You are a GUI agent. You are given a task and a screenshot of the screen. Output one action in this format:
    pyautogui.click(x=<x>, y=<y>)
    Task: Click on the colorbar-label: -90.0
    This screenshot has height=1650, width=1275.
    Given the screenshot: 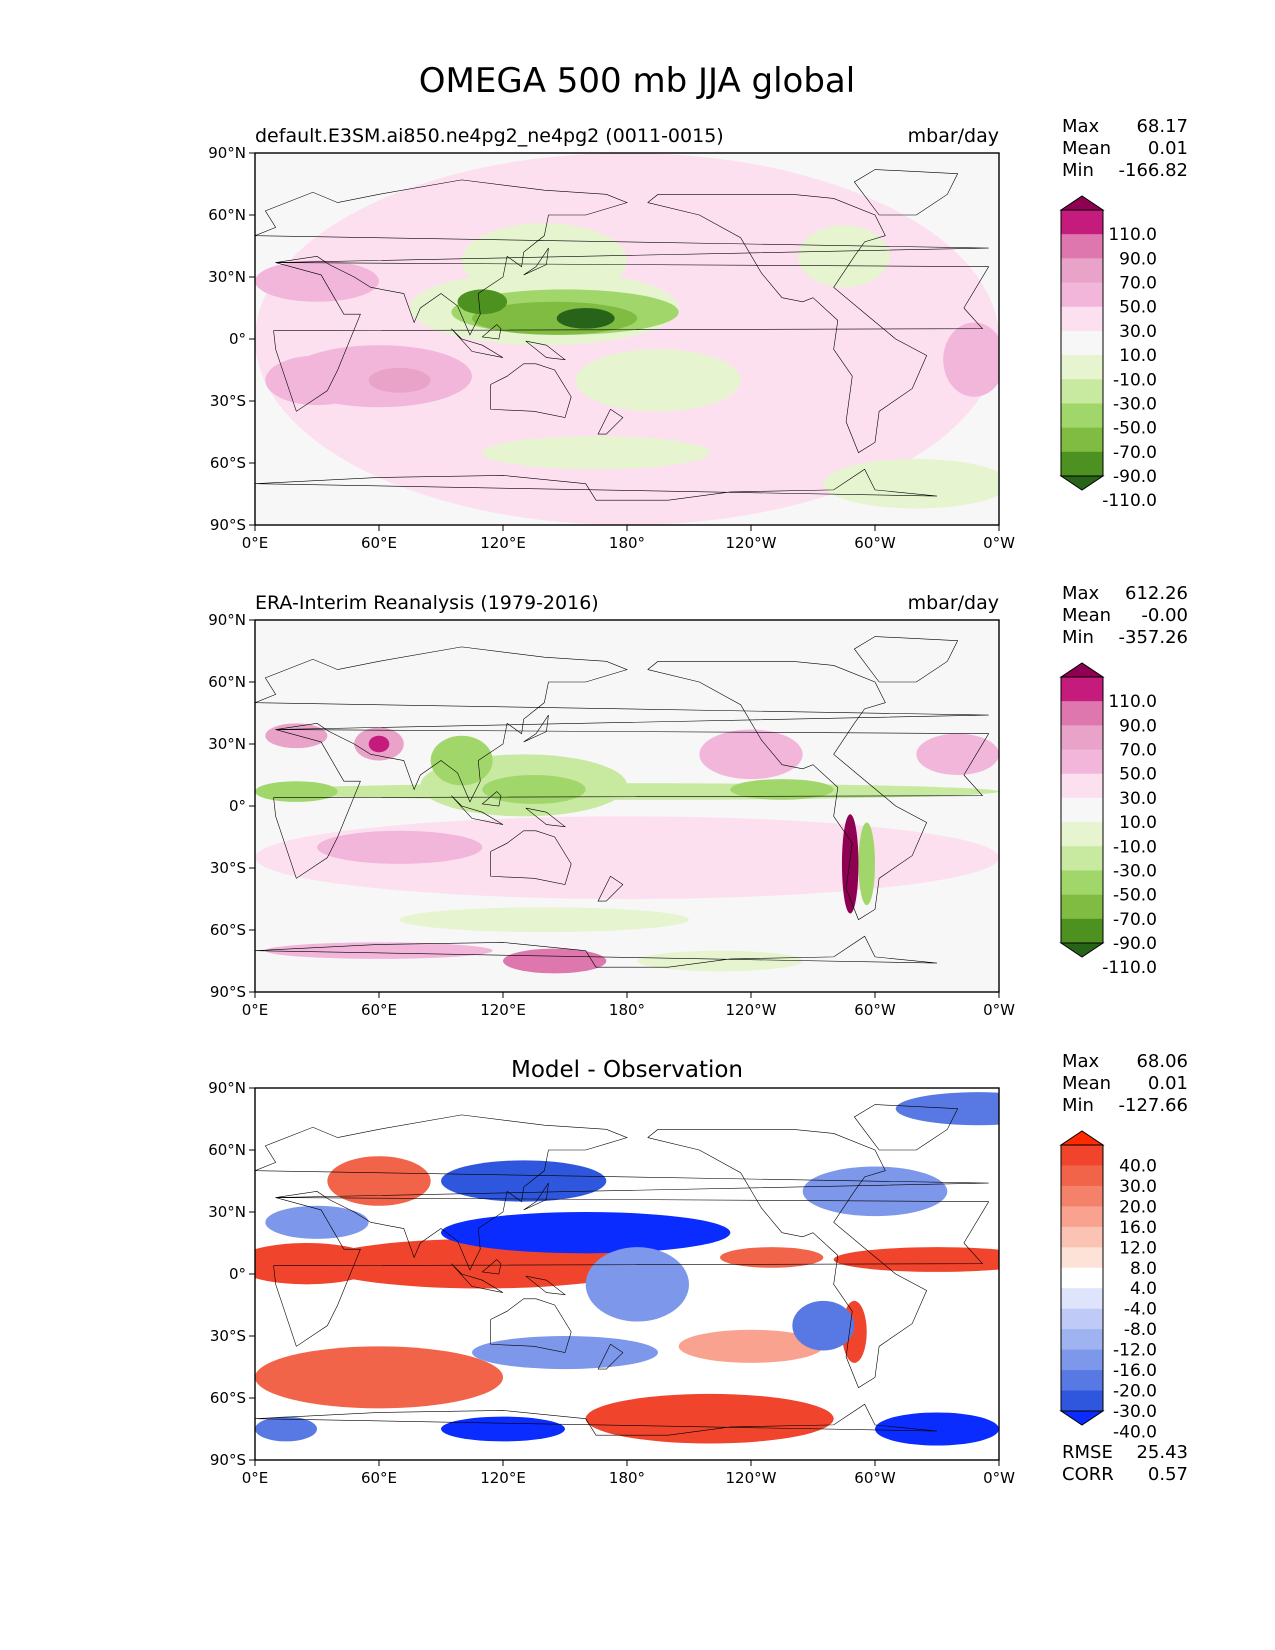 What is the action you would take?
    pyautogui.click(x=1135, y=944)
    